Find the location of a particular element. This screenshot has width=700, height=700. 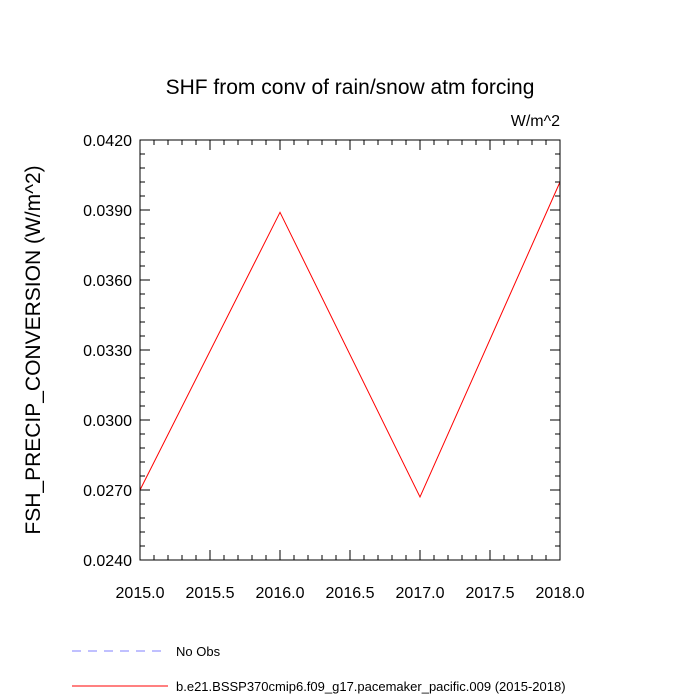

y-tick-label: 0.0300 is located at coordinates (107, 421).